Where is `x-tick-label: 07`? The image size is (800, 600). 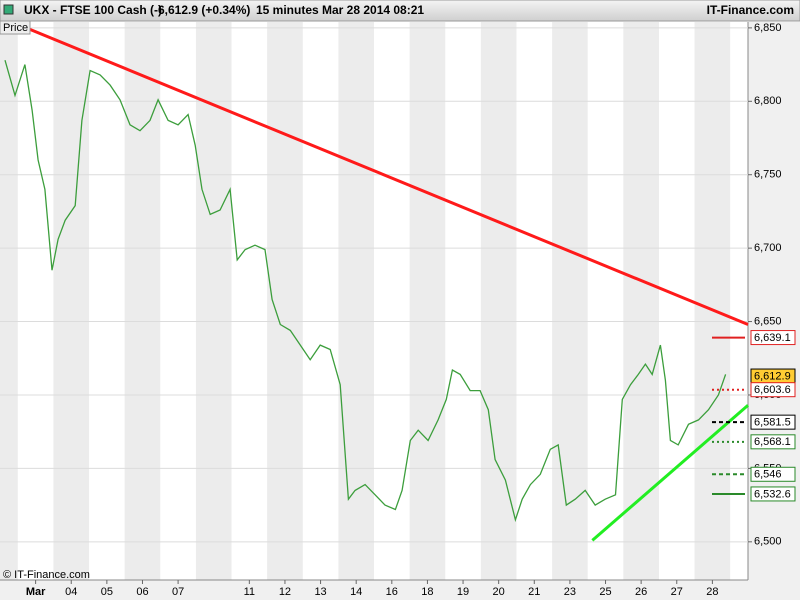
x-tick-label: 07 is located at coordinates (178, 592).